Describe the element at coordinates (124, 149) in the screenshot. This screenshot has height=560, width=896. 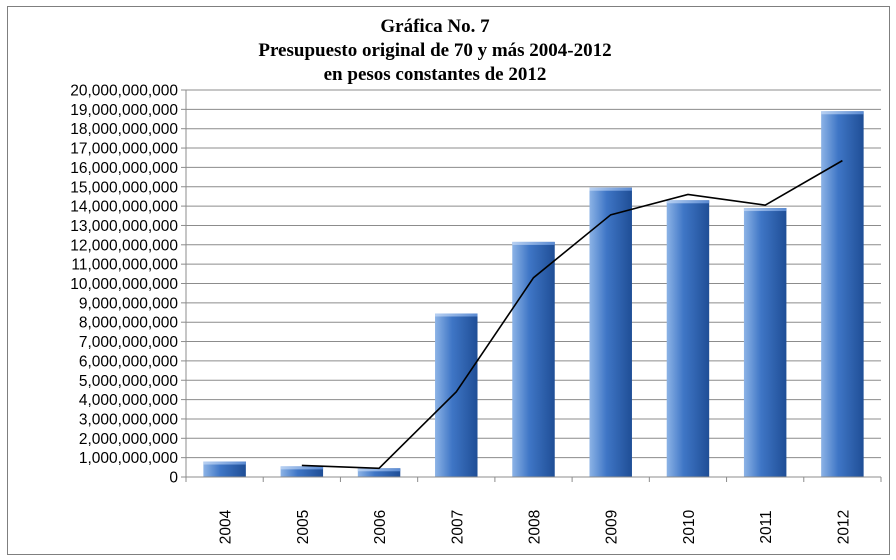
I see `y-tick-label: 17,000,000,000` at that location.